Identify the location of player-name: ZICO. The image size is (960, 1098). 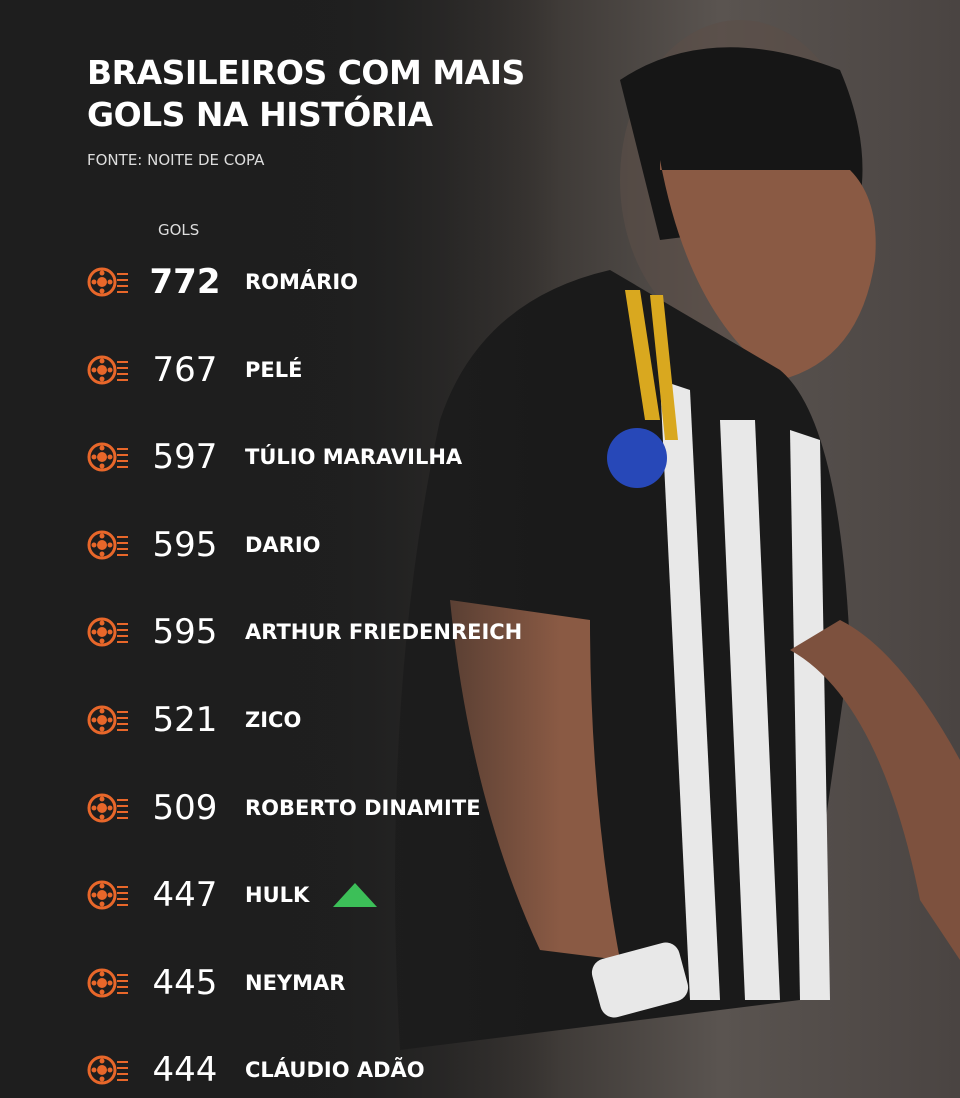
(273, 720).